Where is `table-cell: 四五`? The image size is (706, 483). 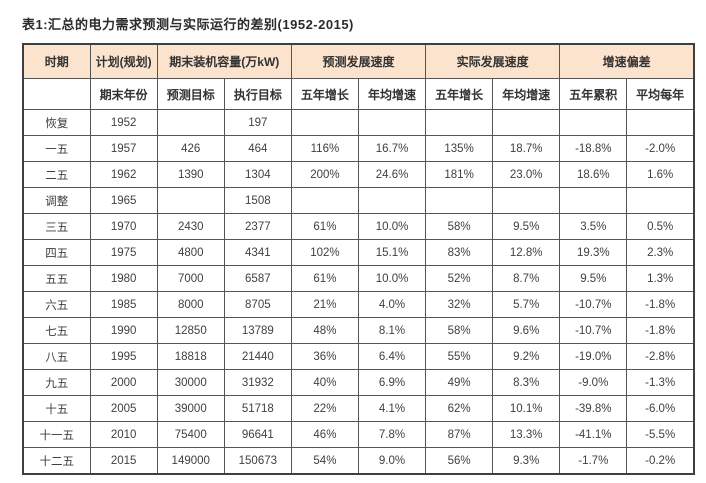
table-cell: 四五 is located at coordinates (56, 252).